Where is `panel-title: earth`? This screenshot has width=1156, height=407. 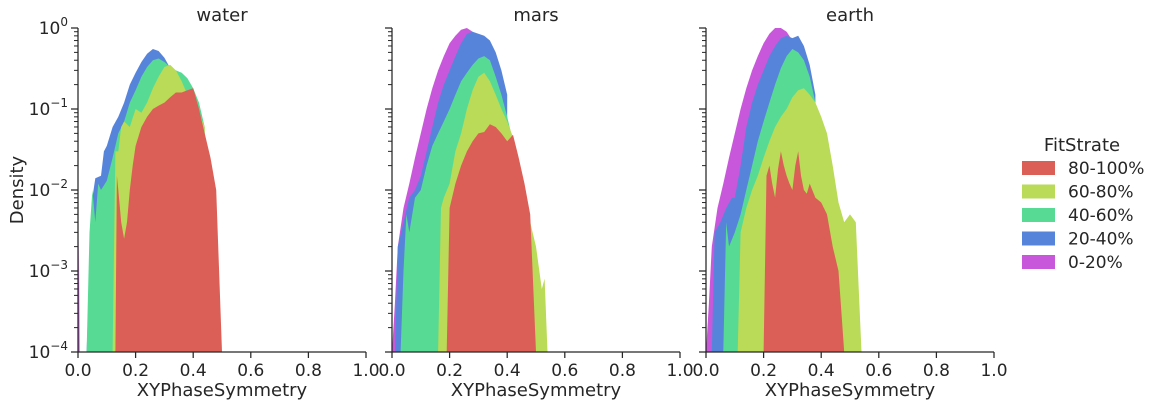
panel-title: earth is located at coordinates (850, 15).